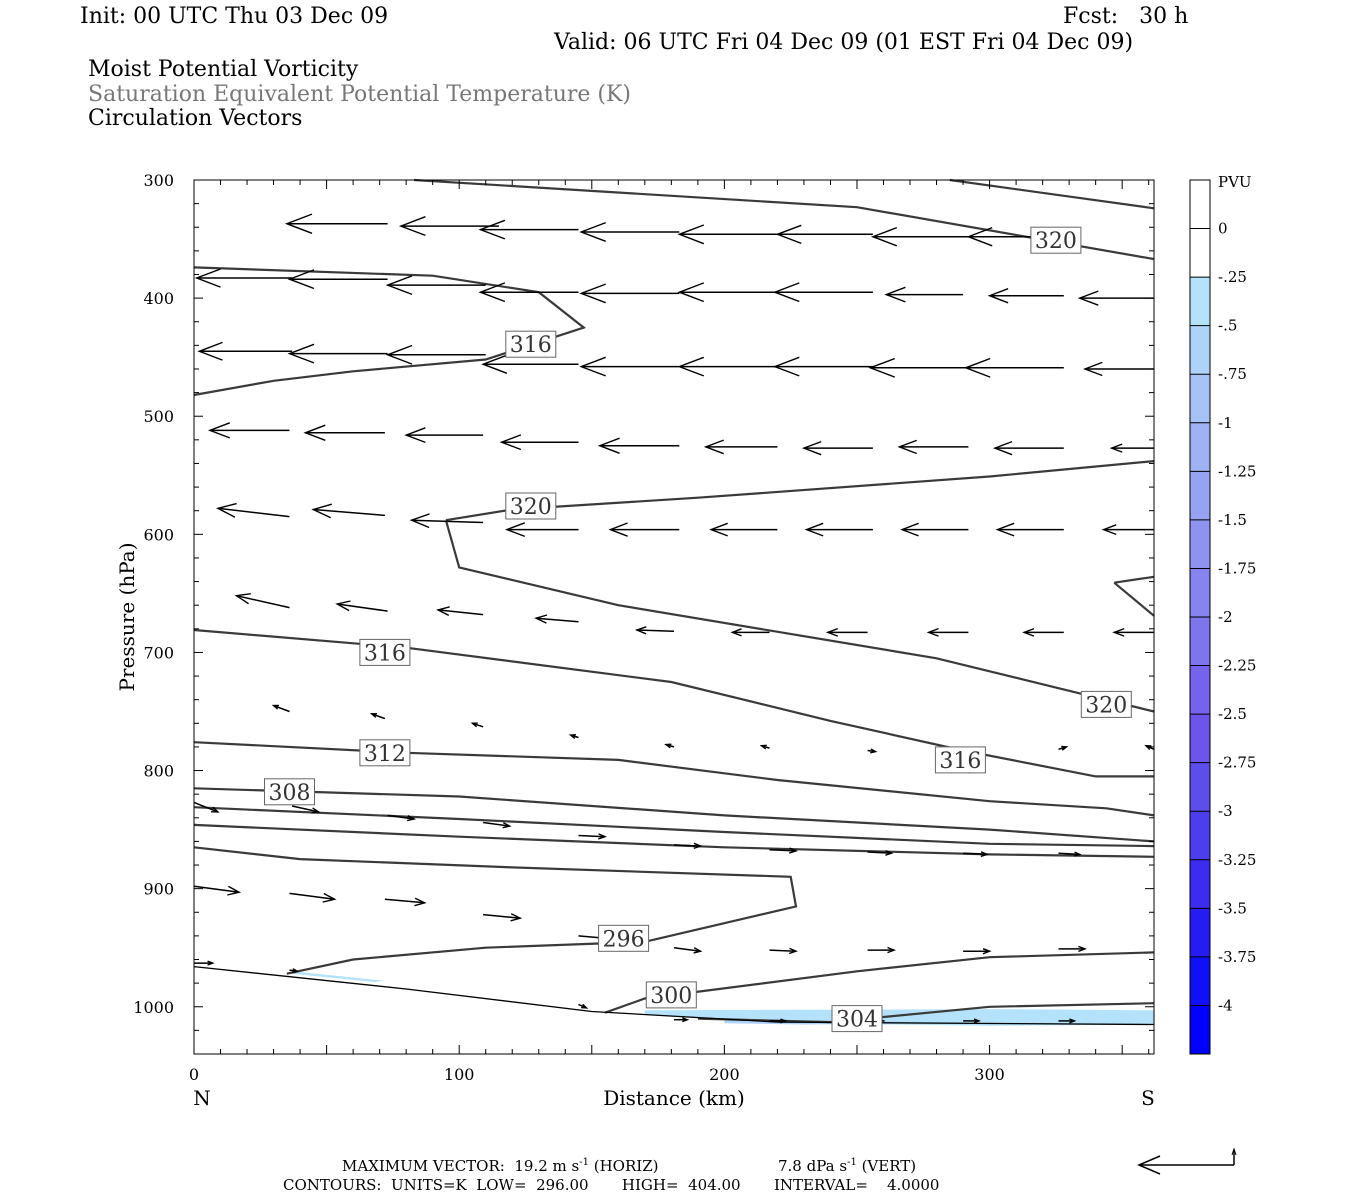 The image size is (1350, 1200). Describe the element at coordinates (158, 771) in the screenshot. I see `y-tick-label: 800` at that location.